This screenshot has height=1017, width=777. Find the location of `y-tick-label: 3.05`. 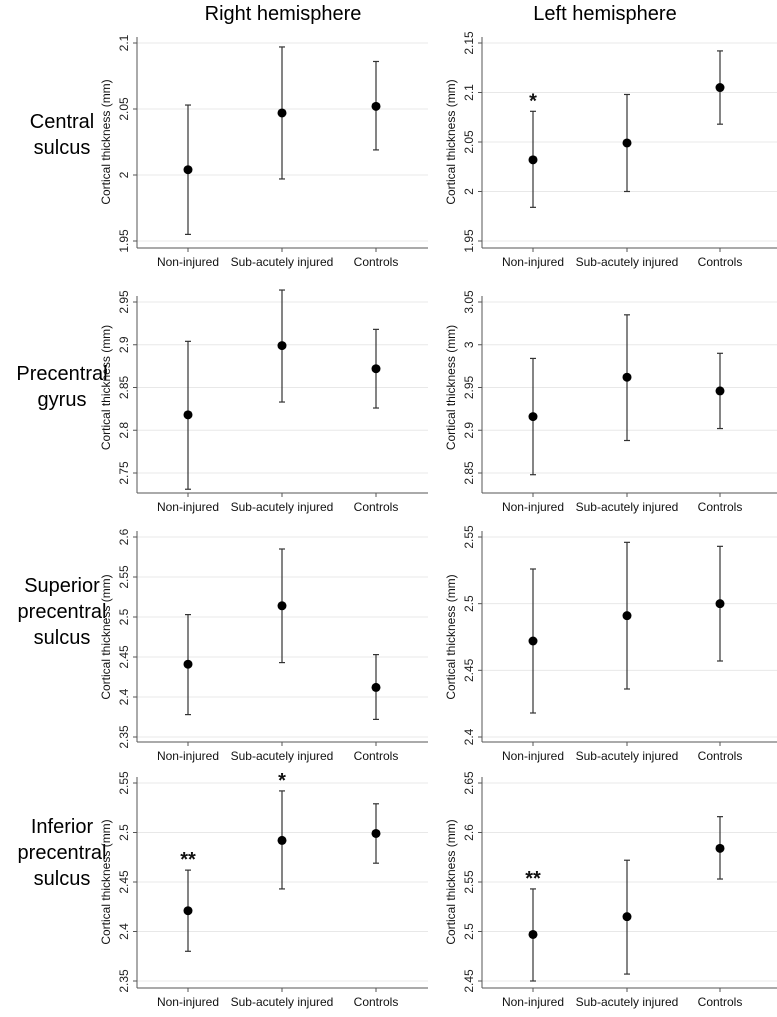

y-tick-label: 3.05 is located at coordinates (469, 302).